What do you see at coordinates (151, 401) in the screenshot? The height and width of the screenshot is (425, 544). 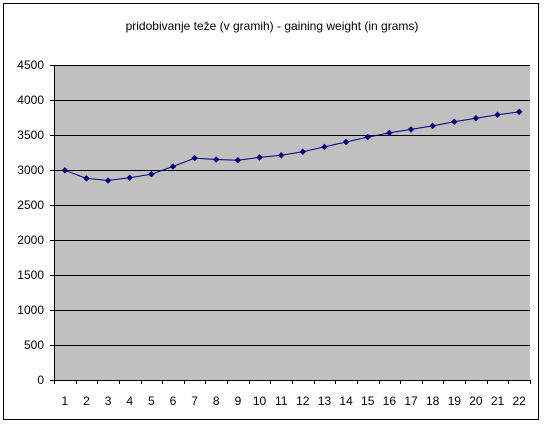 I see `x-tick-label: 5` at bounding box center [151, 401].